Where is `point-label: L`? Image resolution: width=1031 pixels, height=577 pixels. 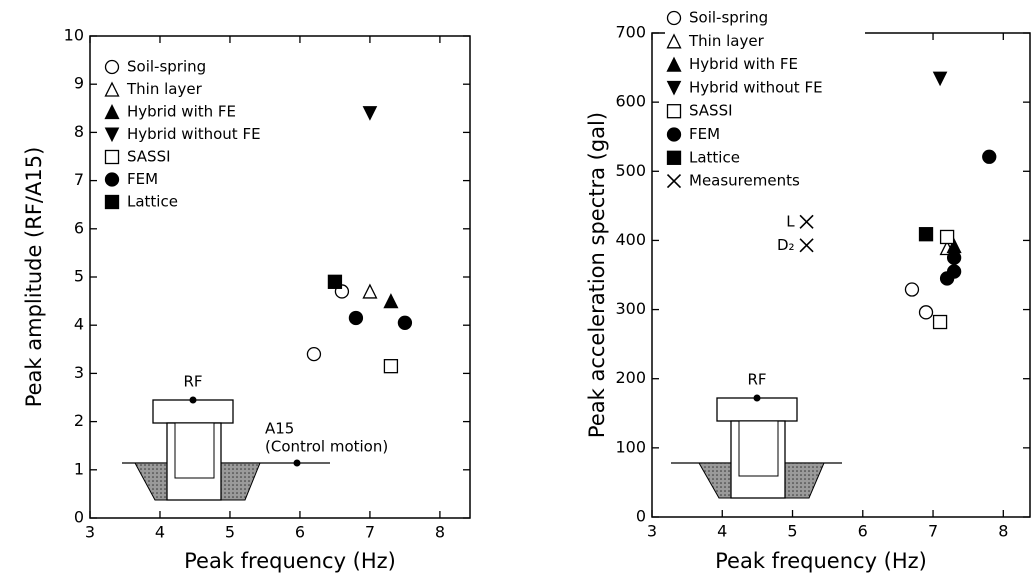 point-label: L is located at coordinates (790, 221).